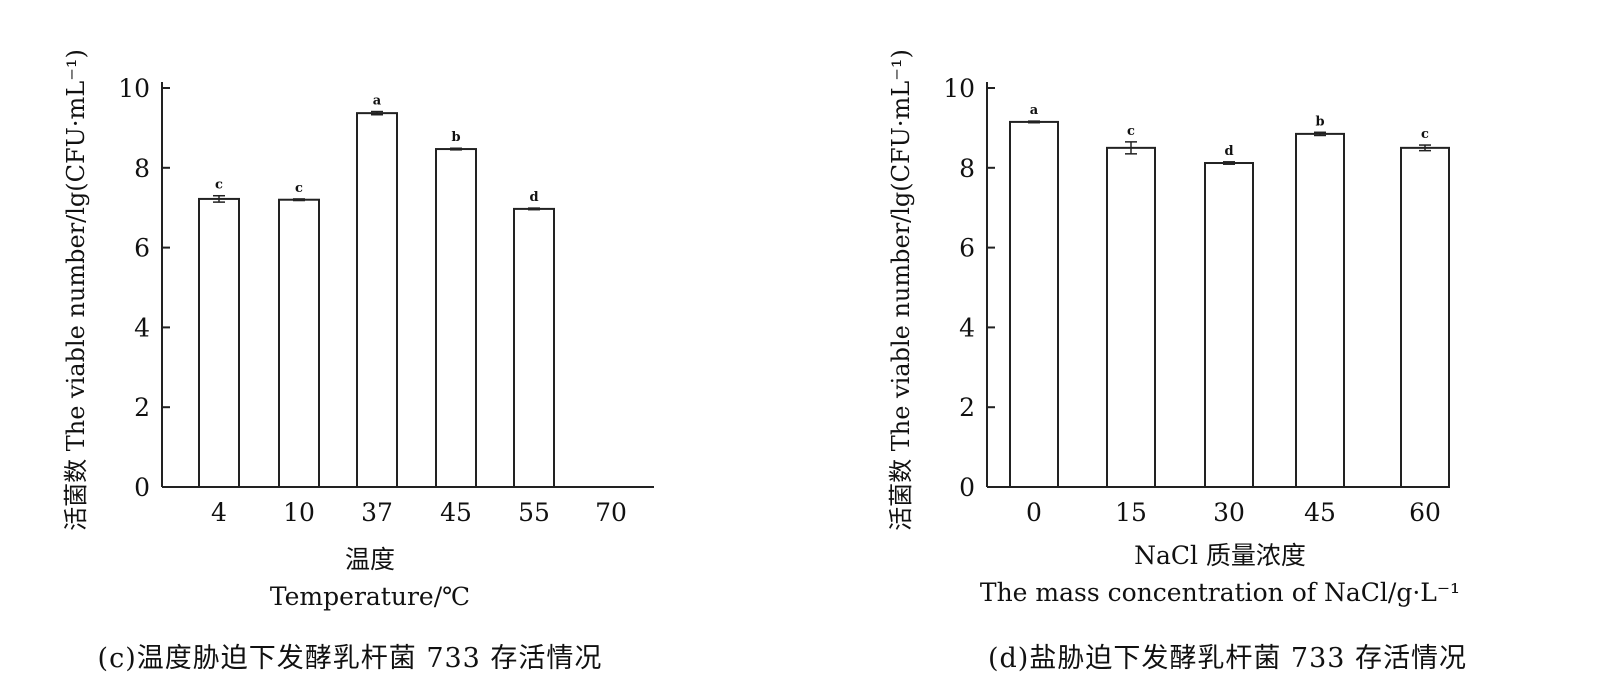 The image size is (1610, 696). I want to click on figure-caption: (c)温度胁迫下发酵乳杆菌 733 存活情况, so click(350, 658).